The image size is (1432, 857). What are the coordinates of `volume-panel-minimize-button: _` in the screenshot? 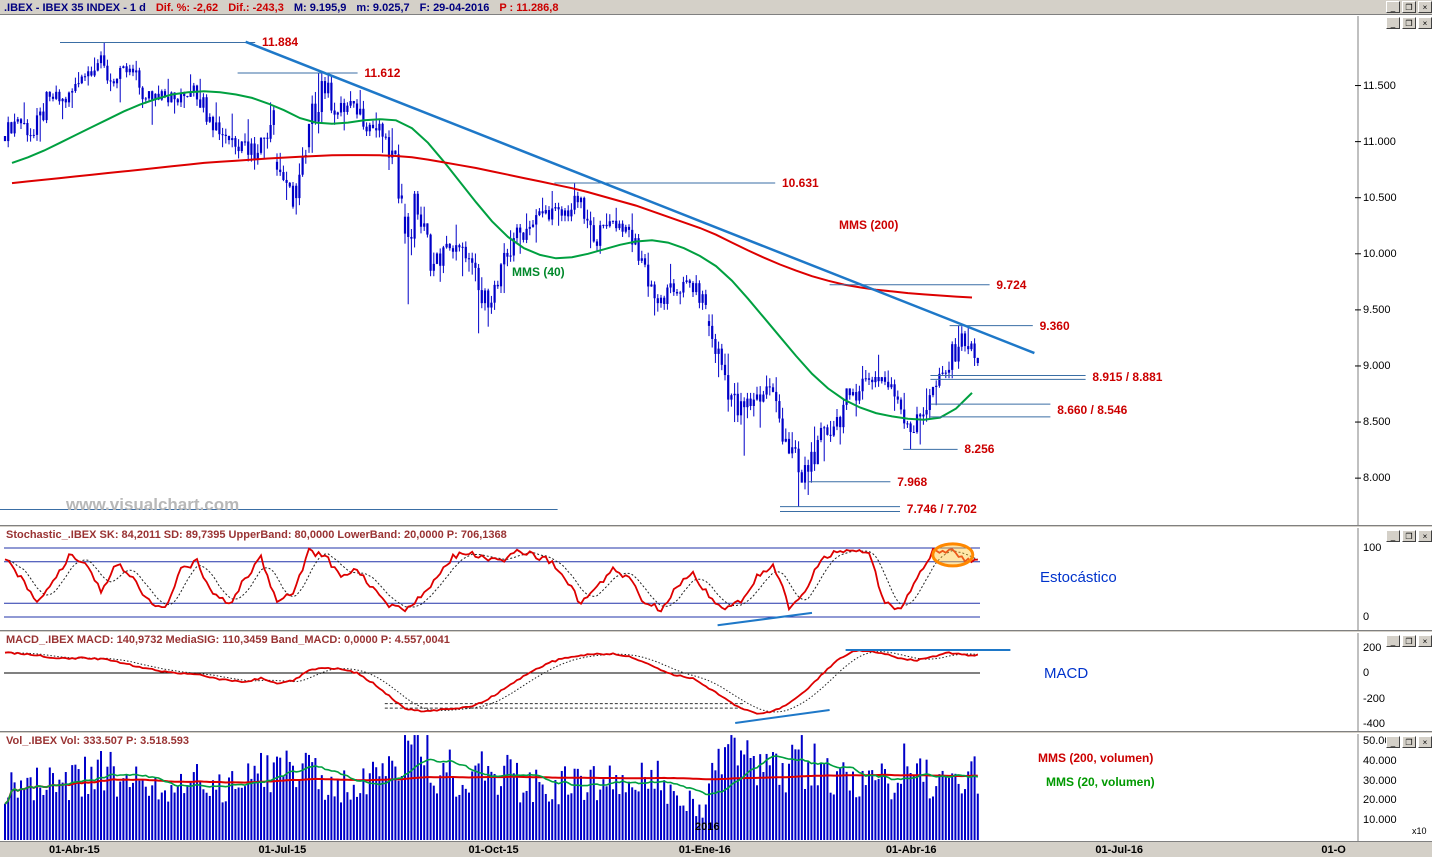 It's located at (1393, 742).